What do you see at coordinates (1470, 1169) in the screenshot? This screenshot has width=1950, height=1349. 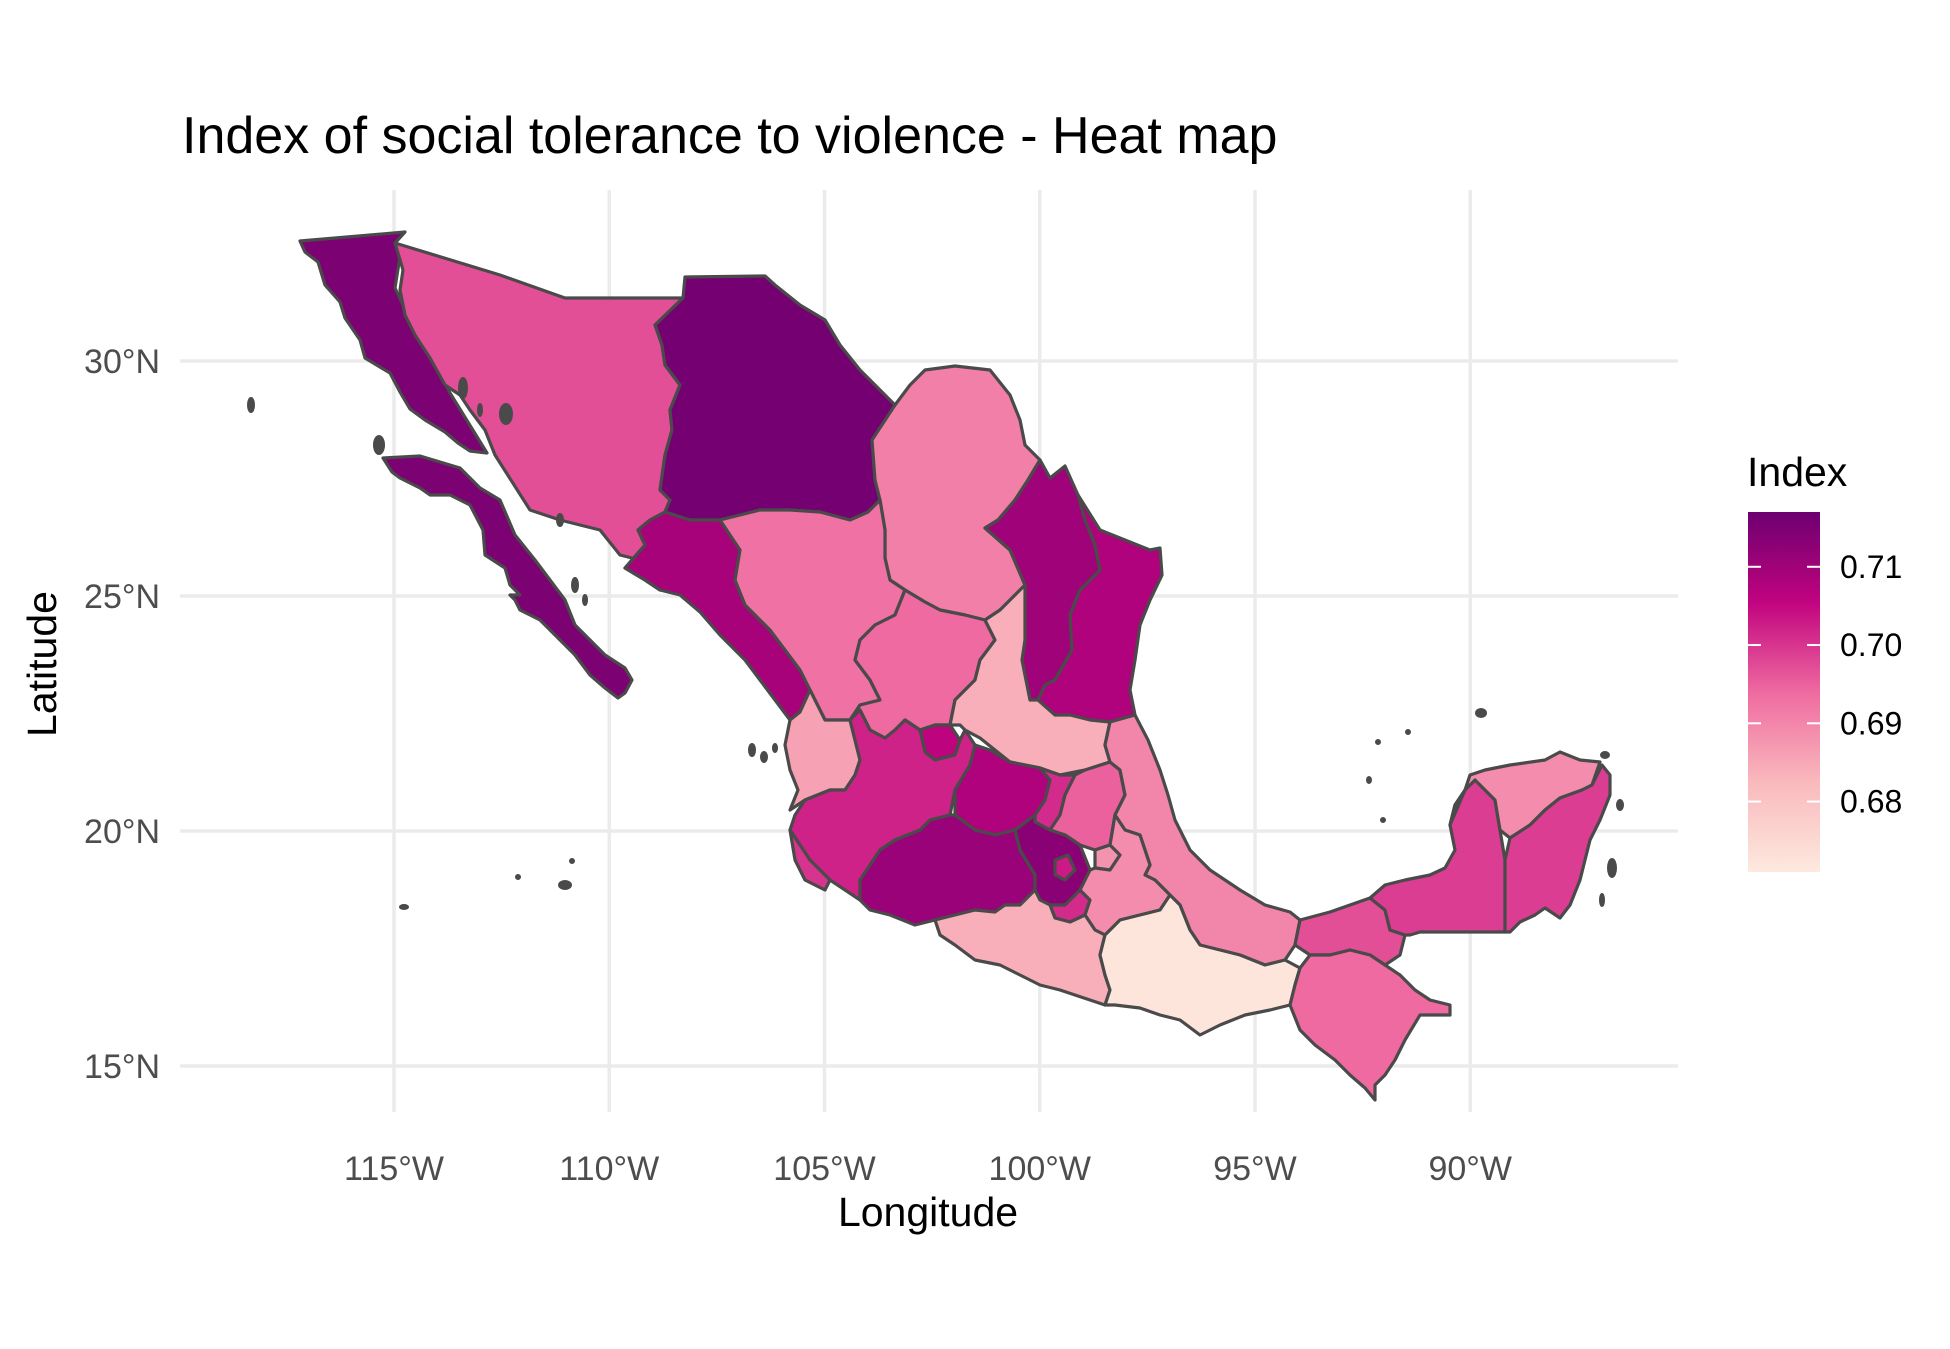 I see `x-tick-label: 90°W` at bounding box center [1470, 1169].